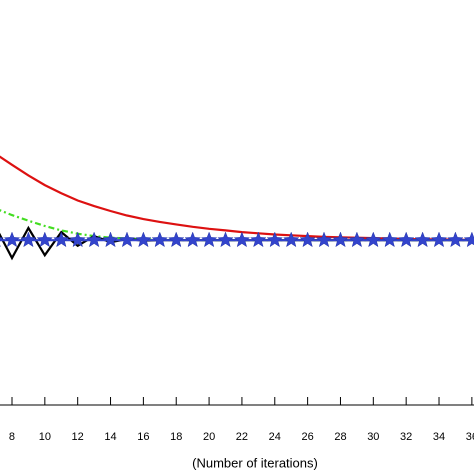 The width and height of the screenshot is (474, 474). Describe the element at coordinates (307, 437) in the screenshot. I see `x-tick-label: 26` at that location.